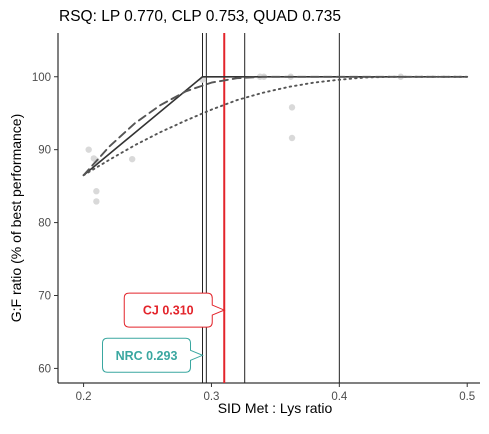 This screenshot has width=489, height=434. Describe the element at coordinates (200, 16) in the screenshot. I see `chart-title: RSQ: LP 0.770, CLP 0.753, QUAD 0.735` at that location.